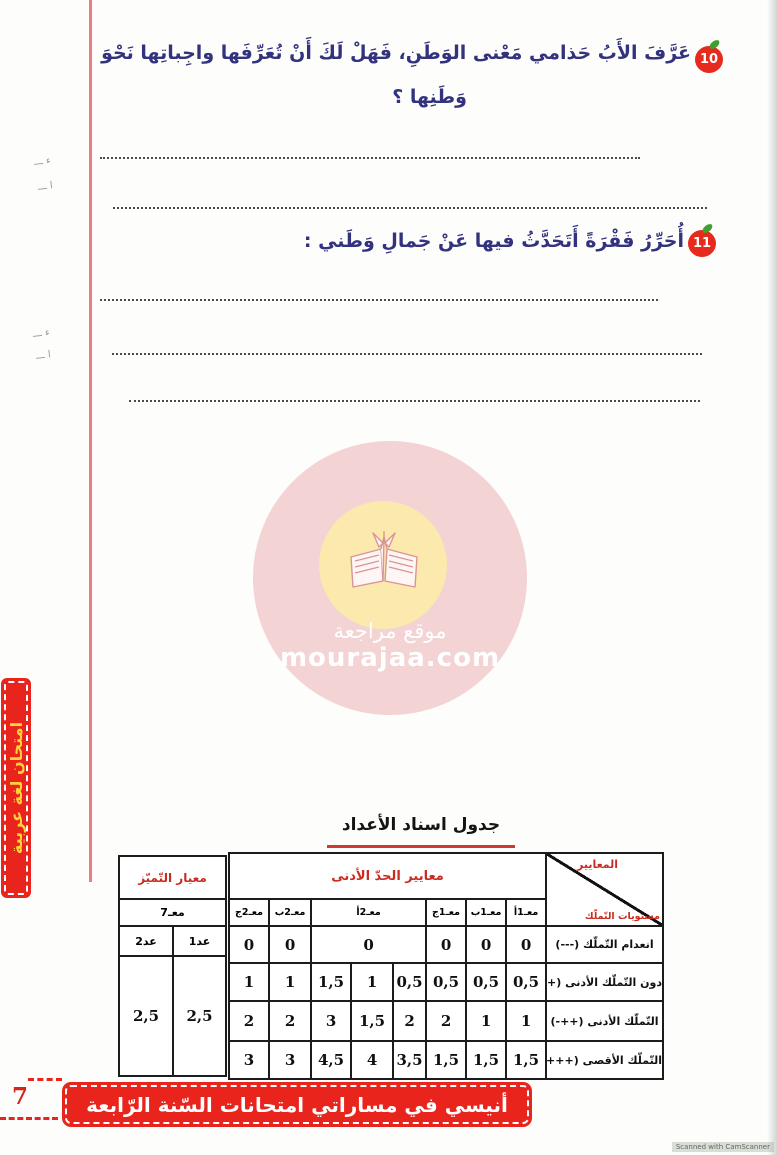 This screenshot has width=777, height=1155. I want to click on score-cell: 4, so click(372, 1060).